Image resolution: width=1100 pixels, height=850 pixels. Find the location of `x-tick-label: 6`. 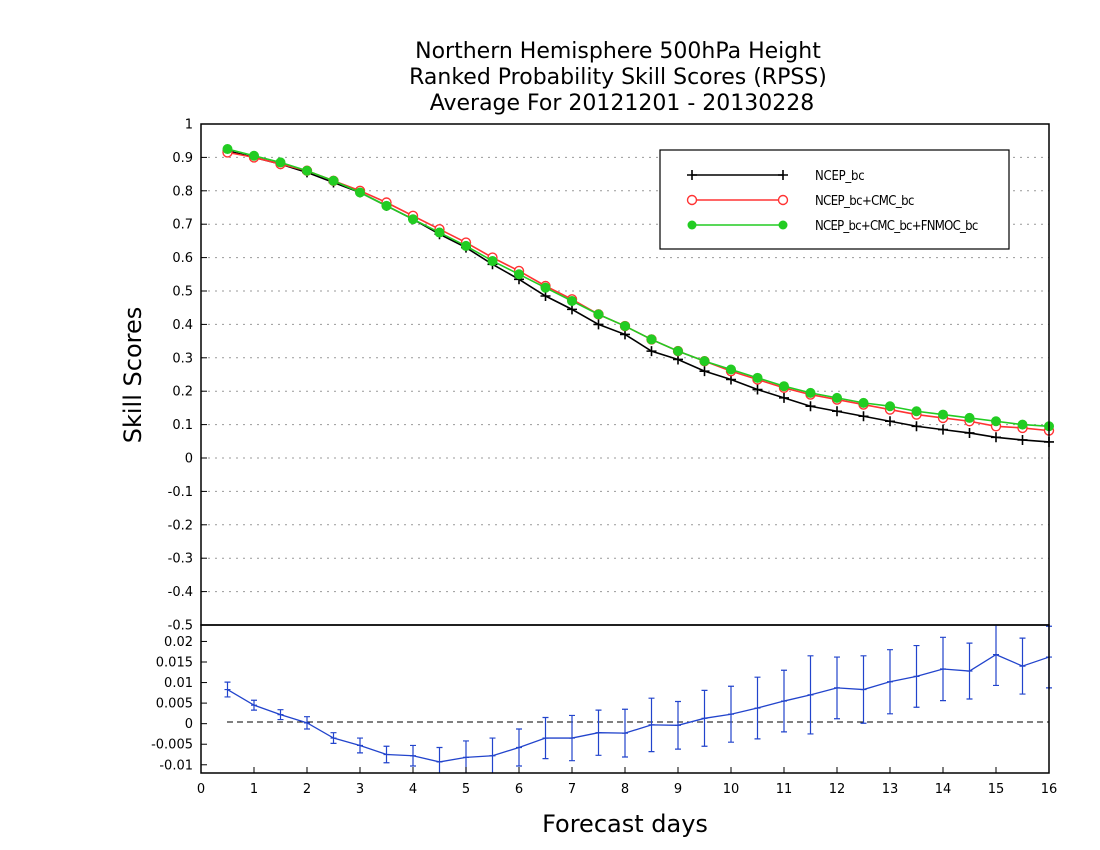

x-tick-label: 6 is located at coordinates (519, 789).